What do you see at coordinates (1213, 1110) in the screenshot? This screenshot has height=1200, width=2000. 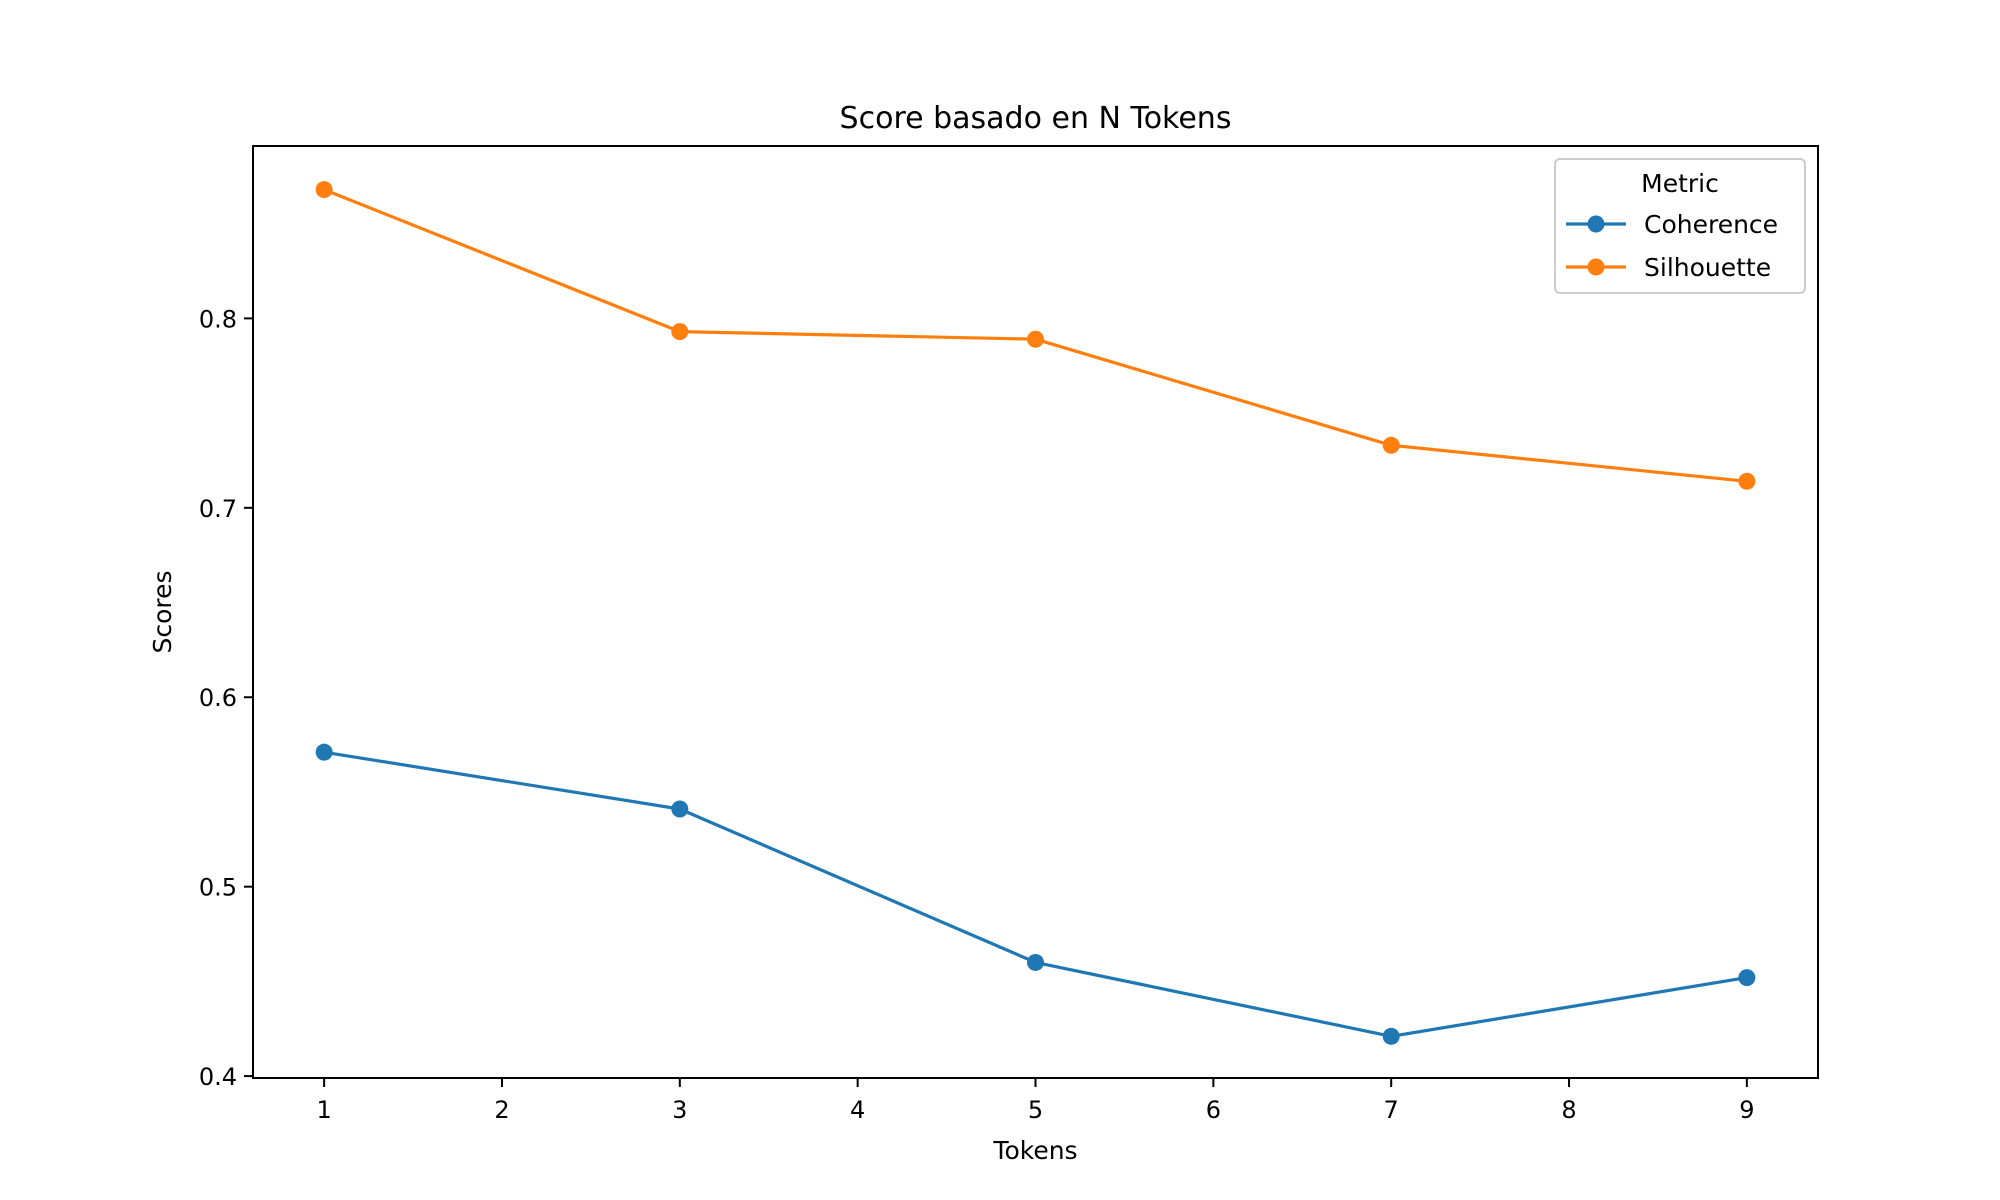 I see `x-tick-label: 6` at bounding box center [1213, 1110].